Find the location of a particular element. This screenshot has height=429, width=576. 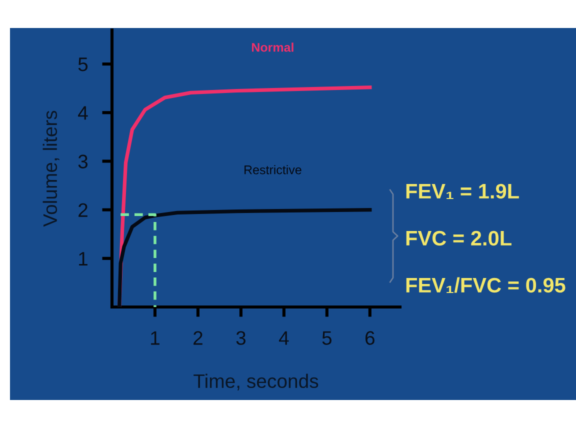

text: FEV₁/FVC = 0.95 is located at coordinates (486, 285).